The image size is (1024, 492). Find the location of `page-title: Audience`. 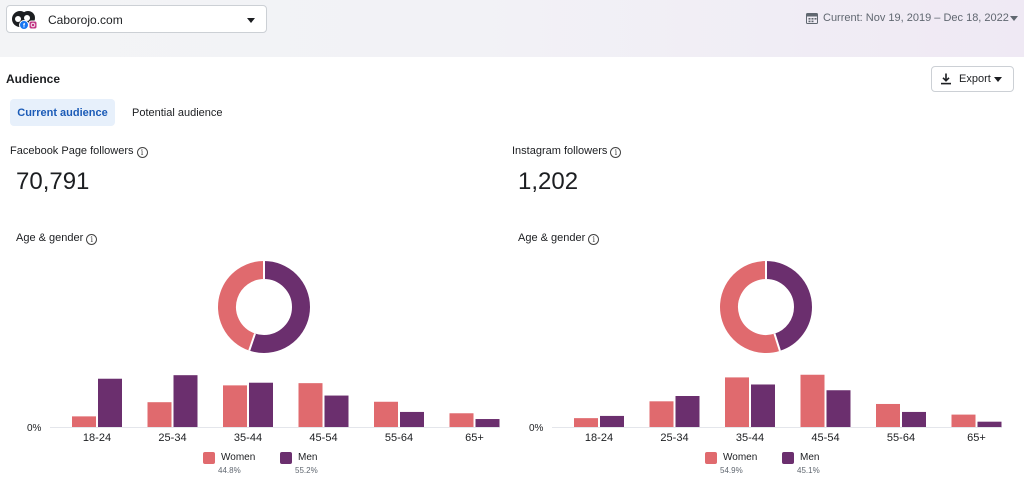

page-title: Audience is located at coordinates (33, 79).